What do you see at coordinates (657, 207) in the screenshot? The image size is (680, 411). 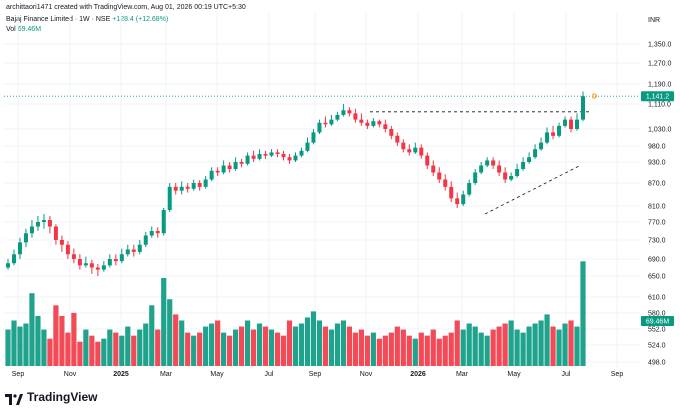 I see `y-tick-label: 810.0` at bounding box center [657, 207].